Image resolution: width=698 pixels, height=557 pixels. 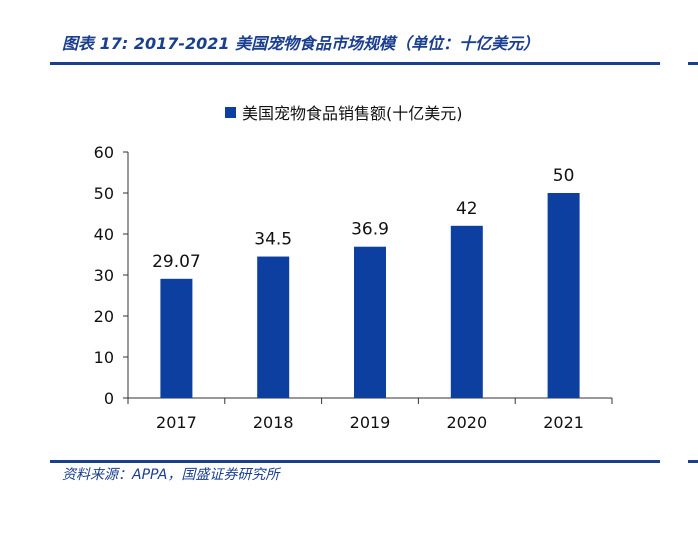 What do you see at coordinates (176, 422) in the screenshot?
I see `x-tick-label: 2017` at bounding box center [176, 422].